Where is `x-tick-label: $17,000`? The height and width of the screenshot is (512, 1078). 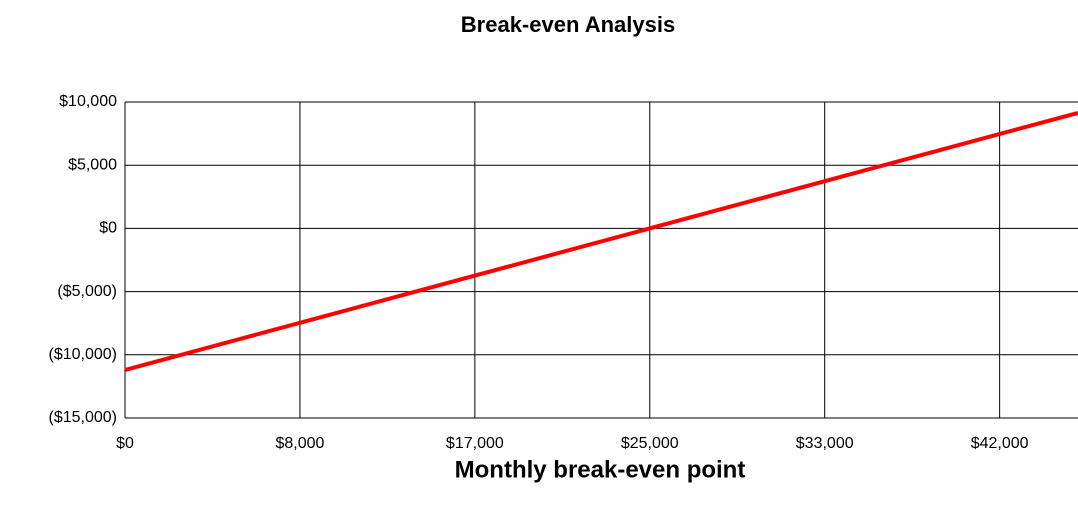
x-tick-label: $17,000 is located at coordinates (475, 443).